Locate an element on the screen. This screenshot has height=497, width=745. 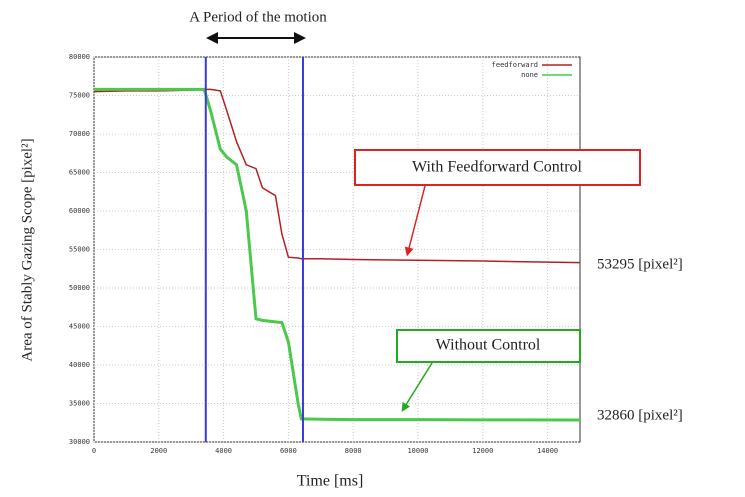
y-tick-label: 50000 is located at coordinates (79, 288).